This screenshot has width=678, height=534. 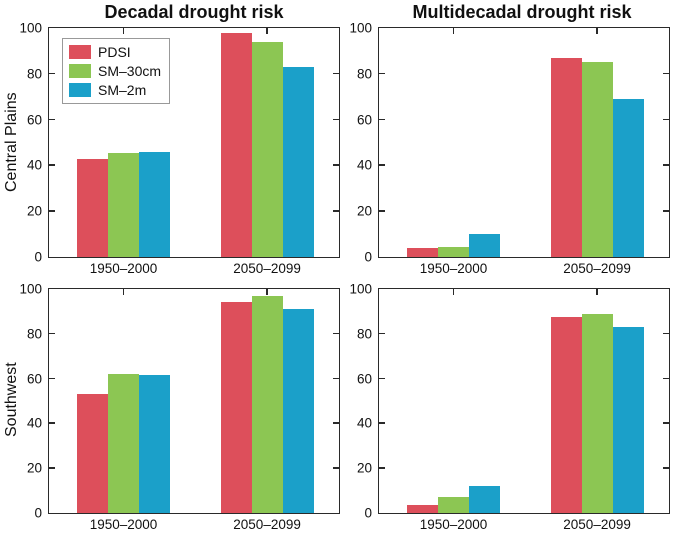 What do you see at coordinates (194, 12) in the screenshot?
I see `column-title-decadal: Decadal drought risk` at bounding box center [194, 12].